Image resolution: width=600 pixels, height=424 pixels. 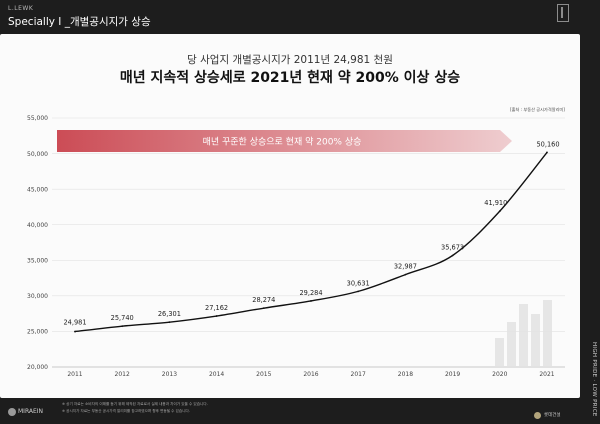 What do you see at coordinates (590, 212) in the screenshot?
I see `sidebar` at bounding box center [590, 212].